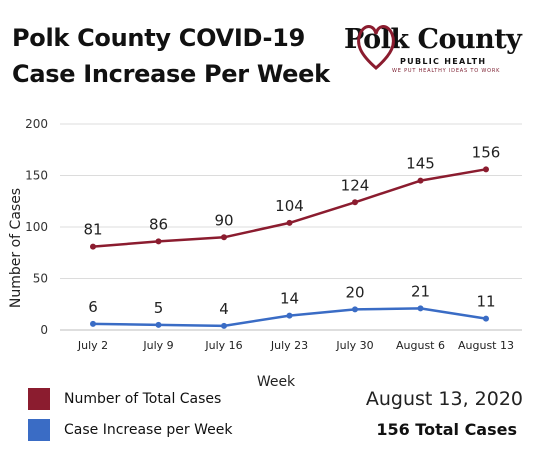 This screenshot has width=537, height=450. Describe the element at coordinates (223, 345) in the screenshot. I see `x-tick-label: July 16` at that location.